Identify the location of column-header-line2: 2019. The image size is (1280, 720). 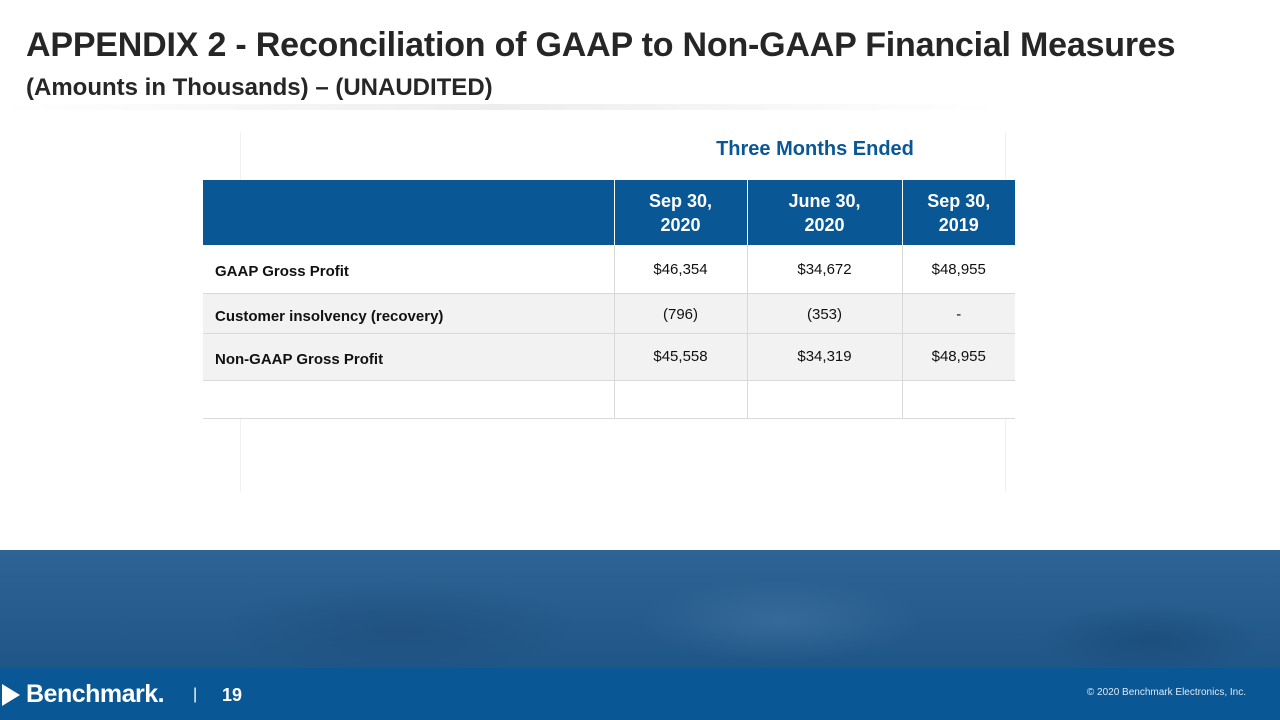
(958, 224).